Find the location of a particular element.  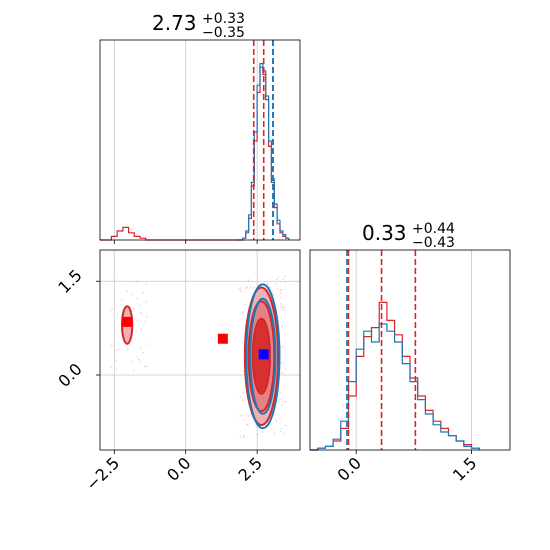

marginal-y-histogram-red is located at coordinates (395, 376).